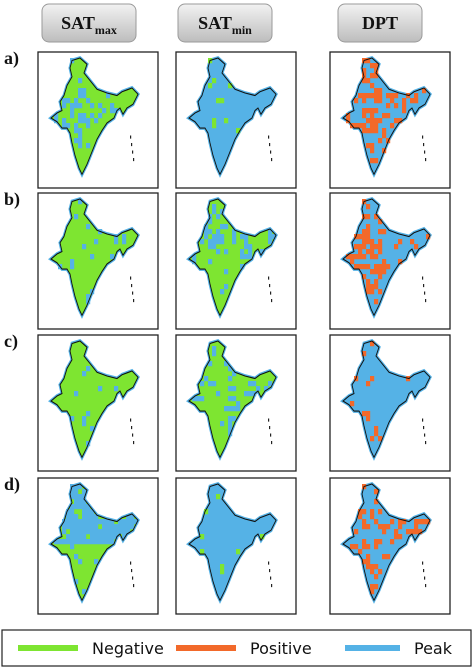 The height and width of the screenshot is (668, 474). I want to click on row-label: d), so click(12, 484).